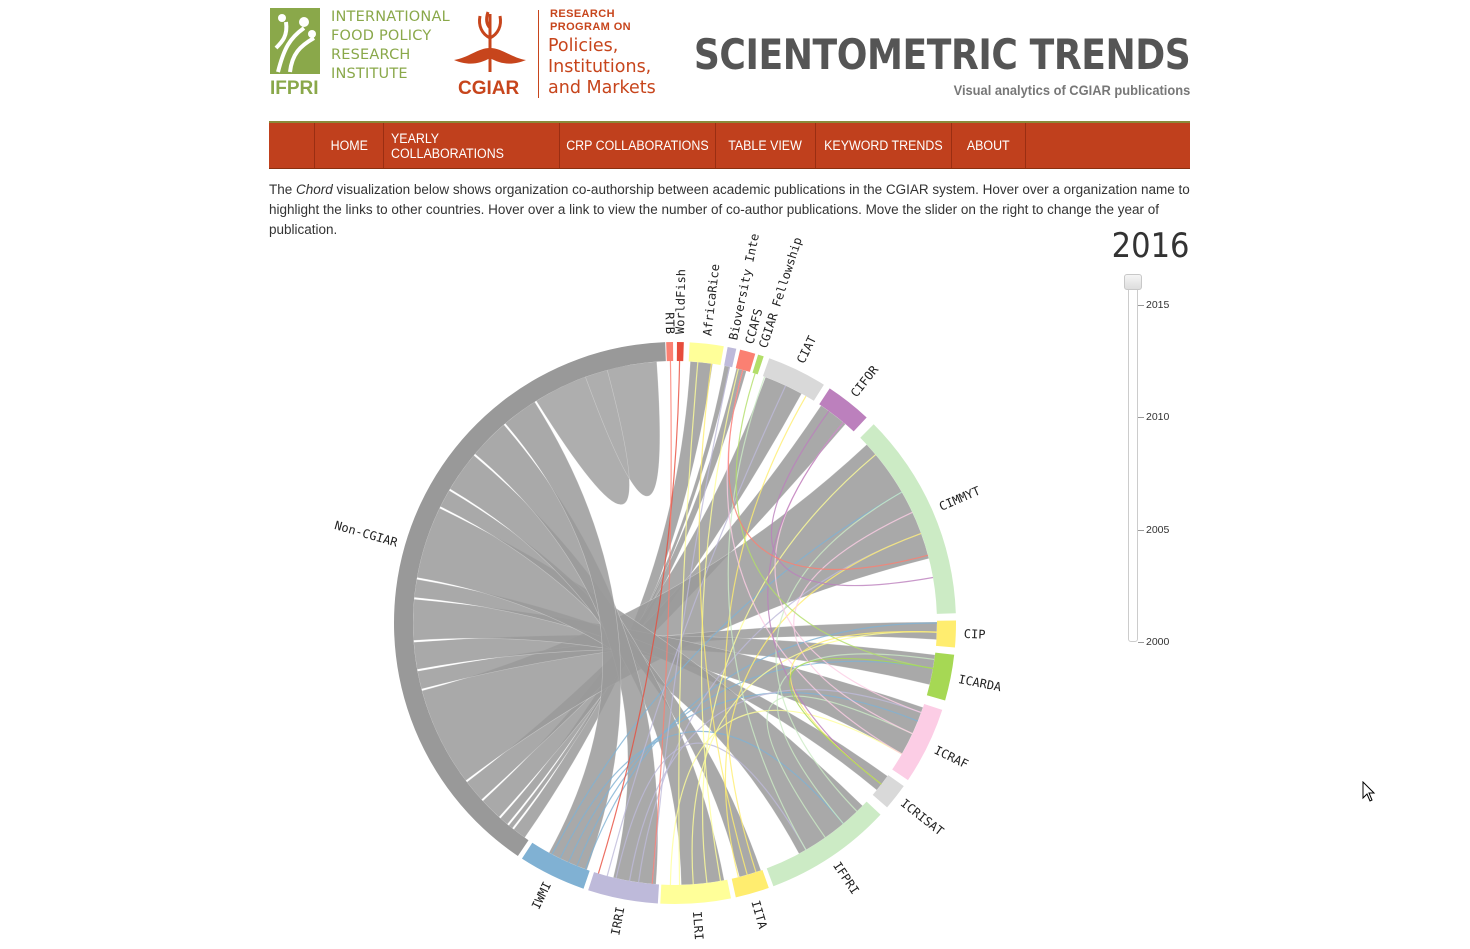 The image size is (1470, 949). I want to click on slider-handle, so click(1133, 282).